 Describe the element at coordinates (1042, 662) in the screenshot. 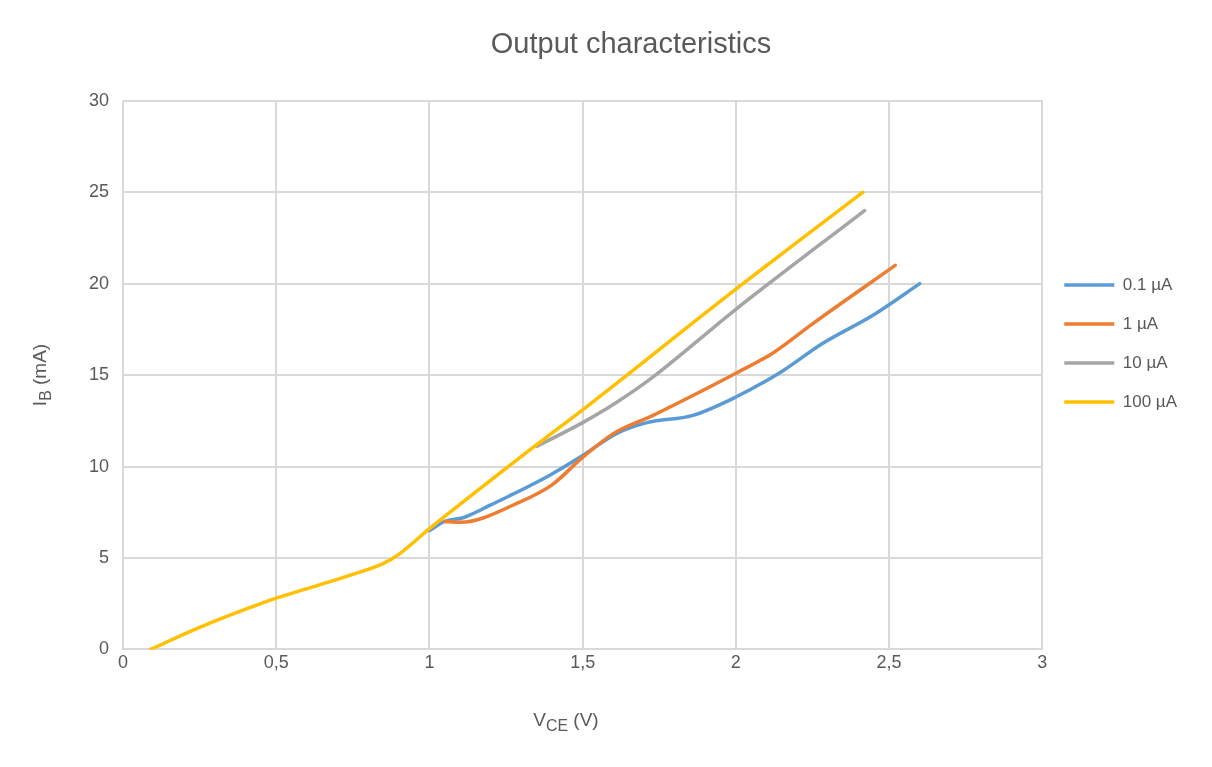

I see `x-tick-label: 3` at that location.